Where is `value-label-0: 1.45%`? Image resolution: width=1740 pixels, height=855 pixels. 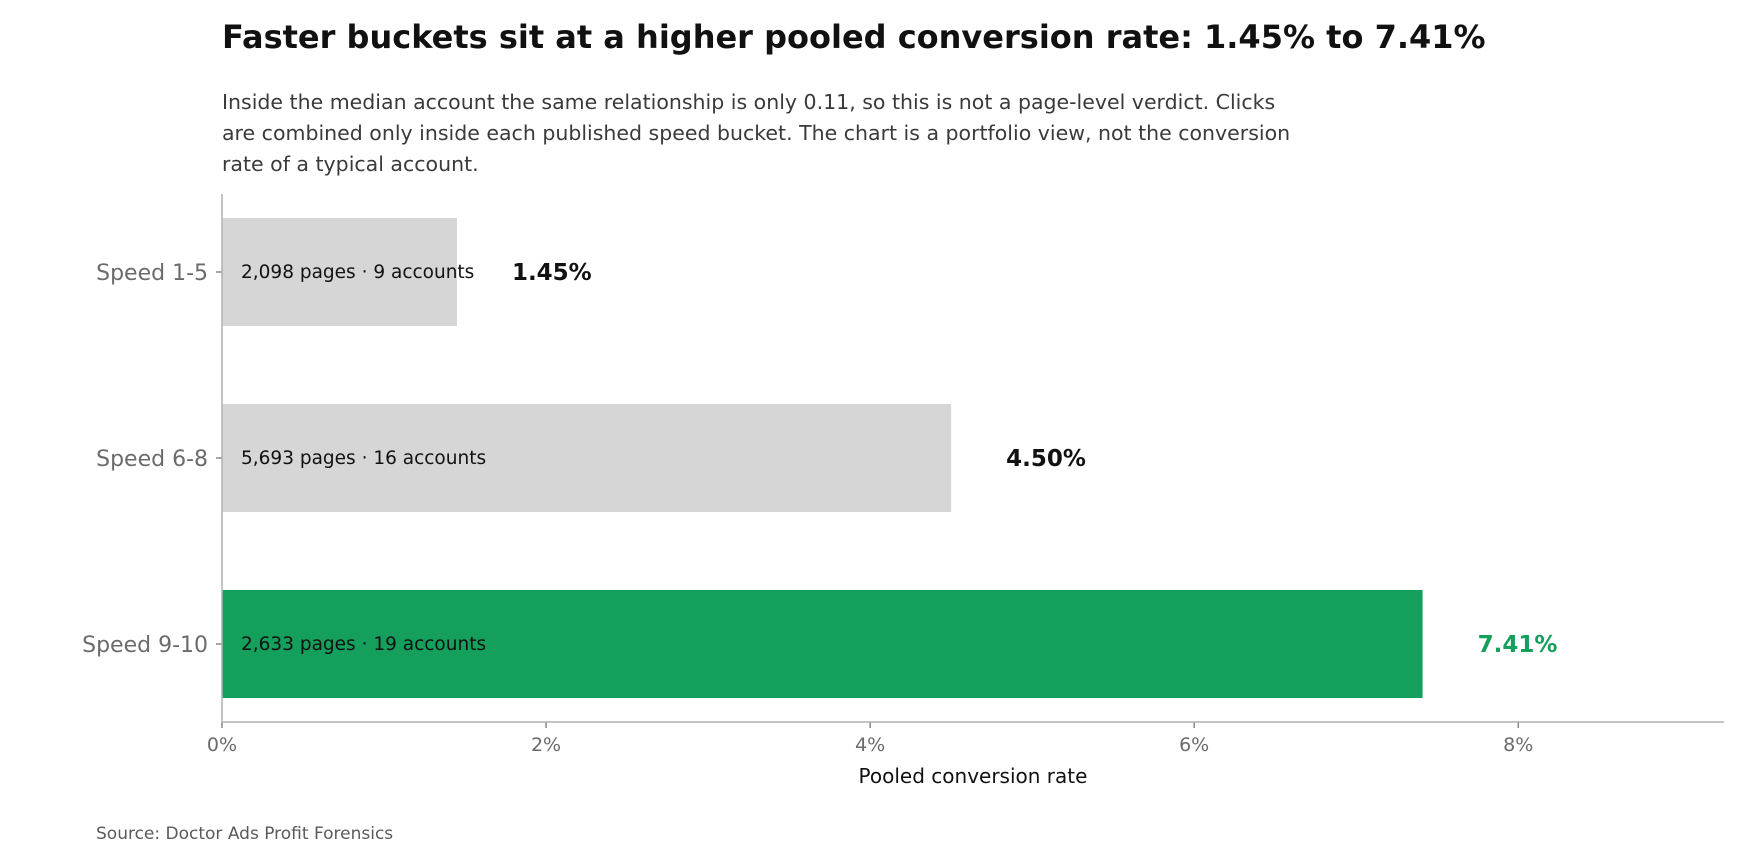 value-label-0: 1.45% is located at coordinates (552, 273).